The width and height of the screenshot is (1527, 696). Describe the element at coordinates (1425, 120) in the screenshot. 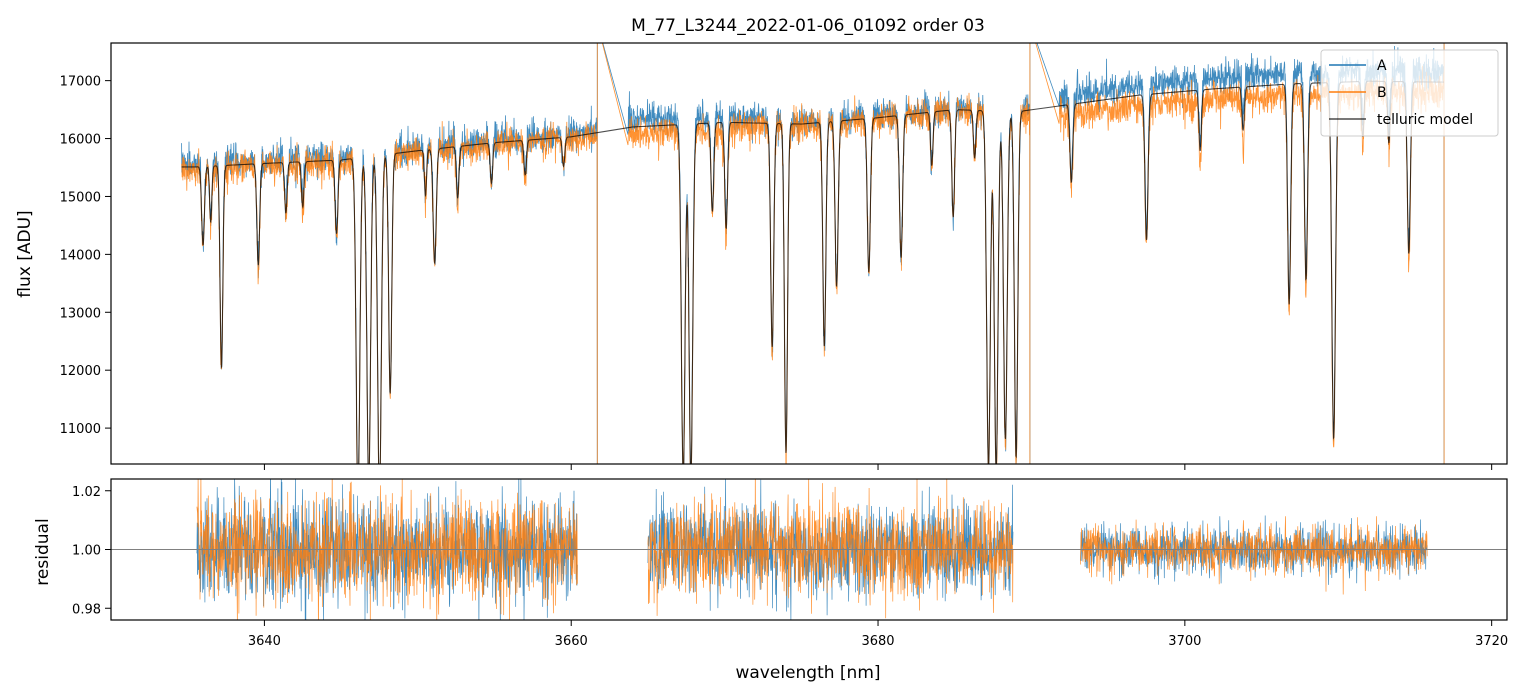

I see `legend-model-label: telluric model` at that location.